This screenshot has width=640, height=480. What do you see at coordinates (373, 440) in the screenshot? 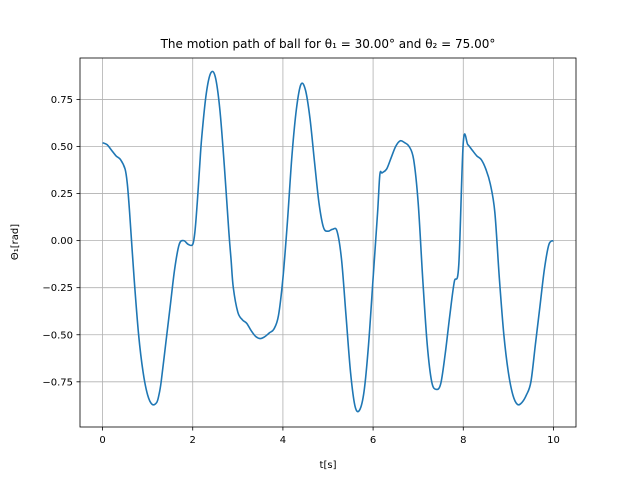
I see `x-tick-label: 6` at bounding box center [373, 440].